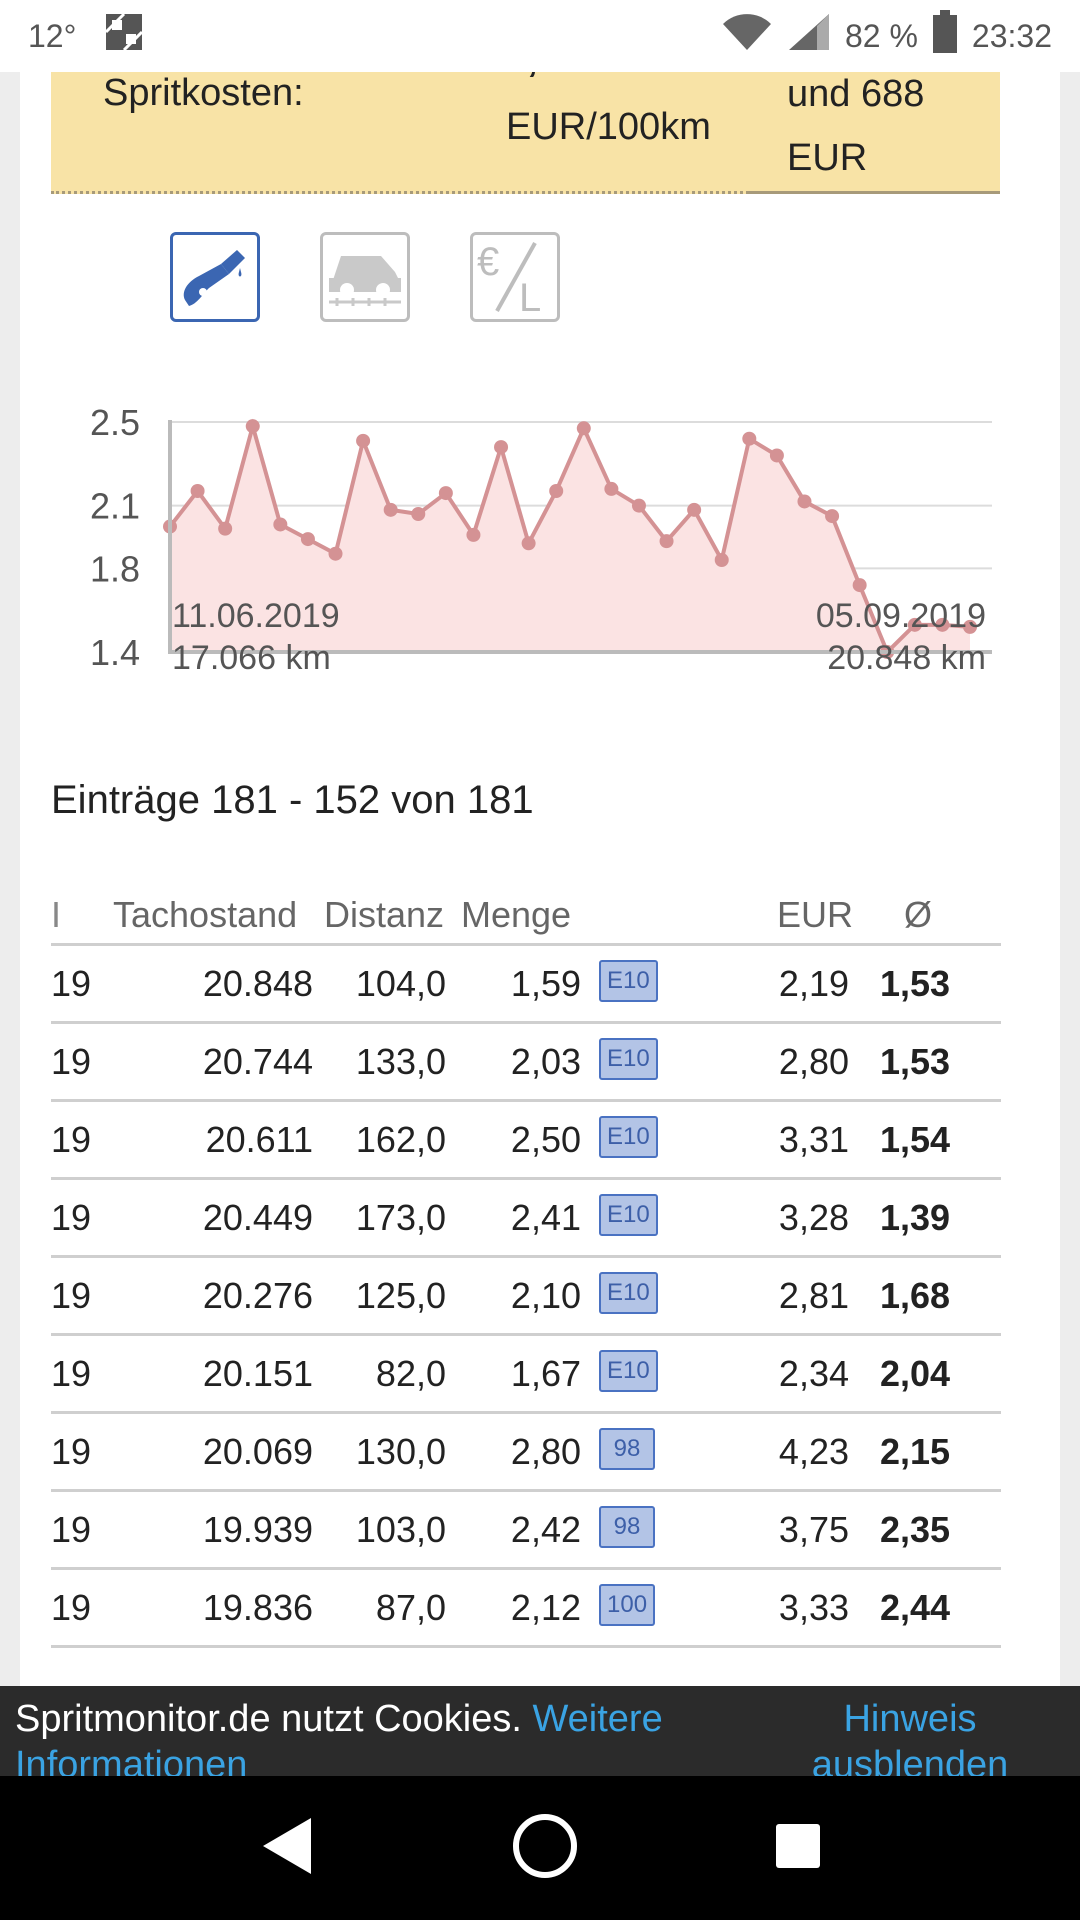 This screenshot has height=1920, width=1080. I want to click on cell-distance: 162,0, so click(400, 1139).